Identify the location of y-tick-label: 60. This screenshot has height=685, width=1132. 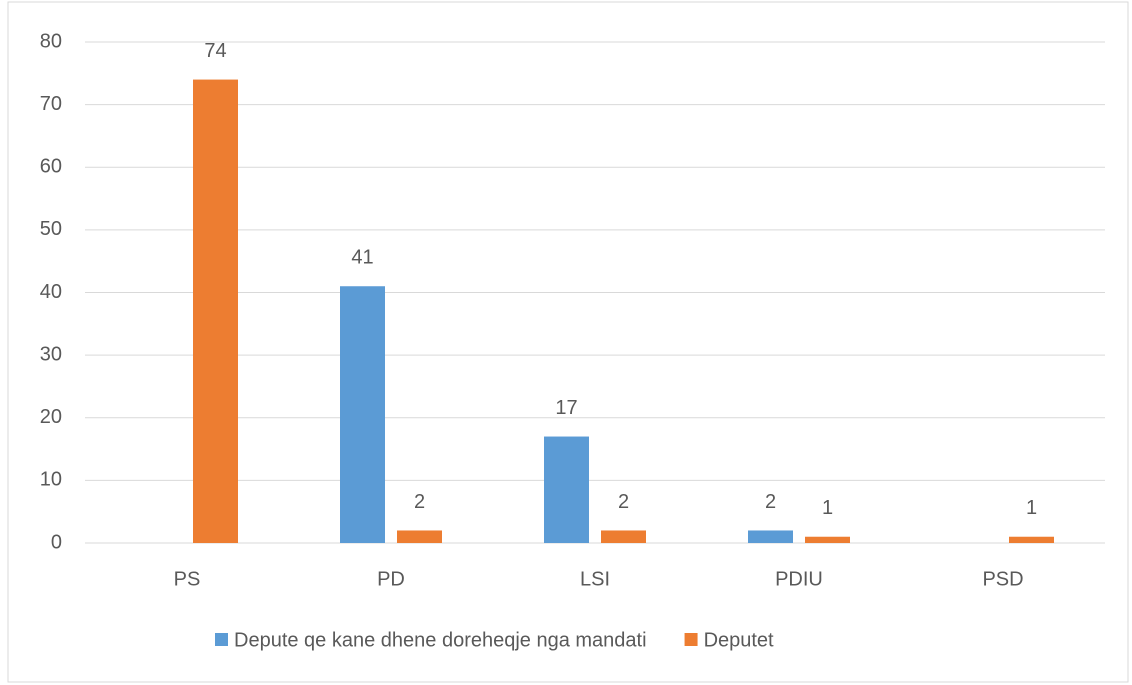
(51, 167).